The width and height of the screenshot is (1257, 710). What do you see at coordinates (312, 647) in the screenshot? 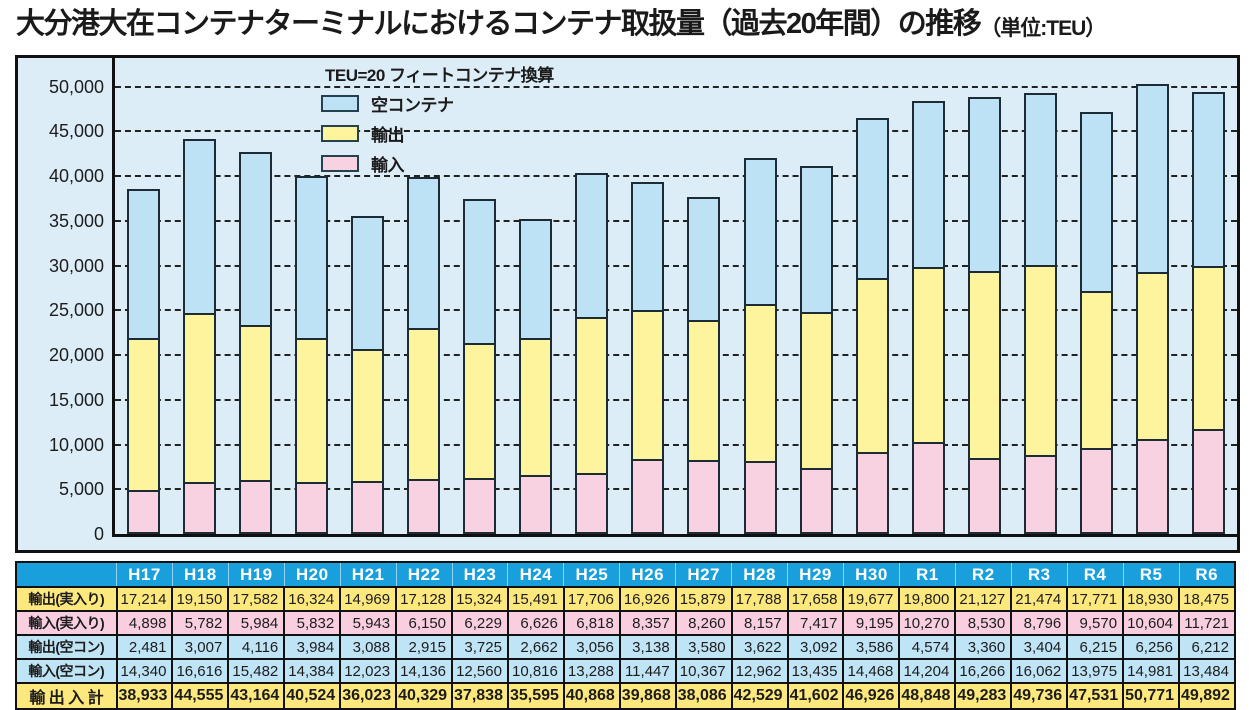
I see `table-cell: 3,984` at bounding box center [312, 647].